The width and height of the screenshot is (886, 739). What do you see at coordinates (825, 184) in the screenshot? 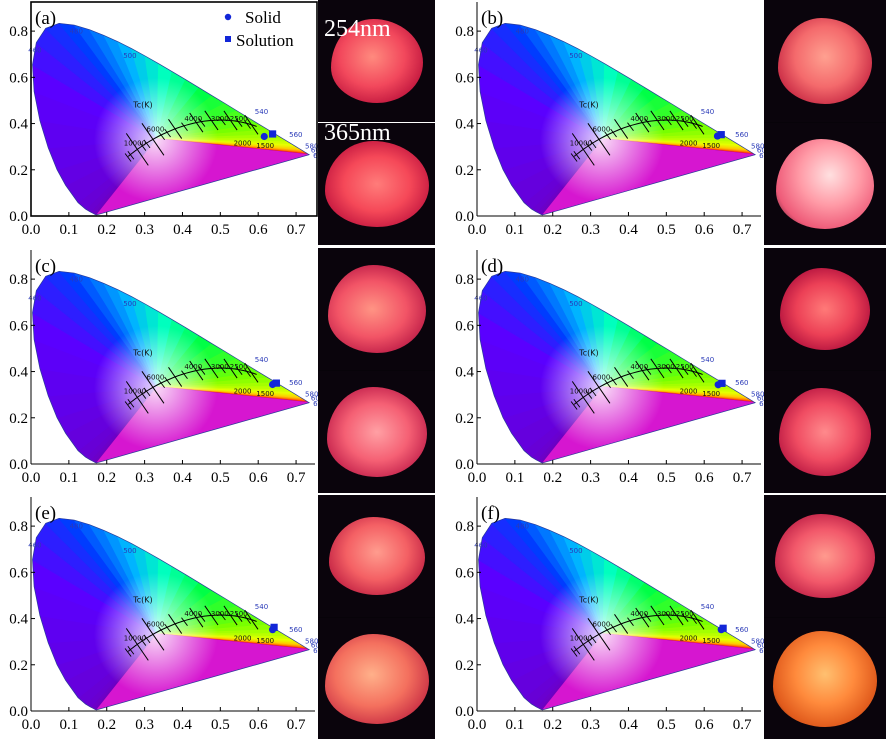
I see `photo-365nm-b` at bounding box center [825, 184].